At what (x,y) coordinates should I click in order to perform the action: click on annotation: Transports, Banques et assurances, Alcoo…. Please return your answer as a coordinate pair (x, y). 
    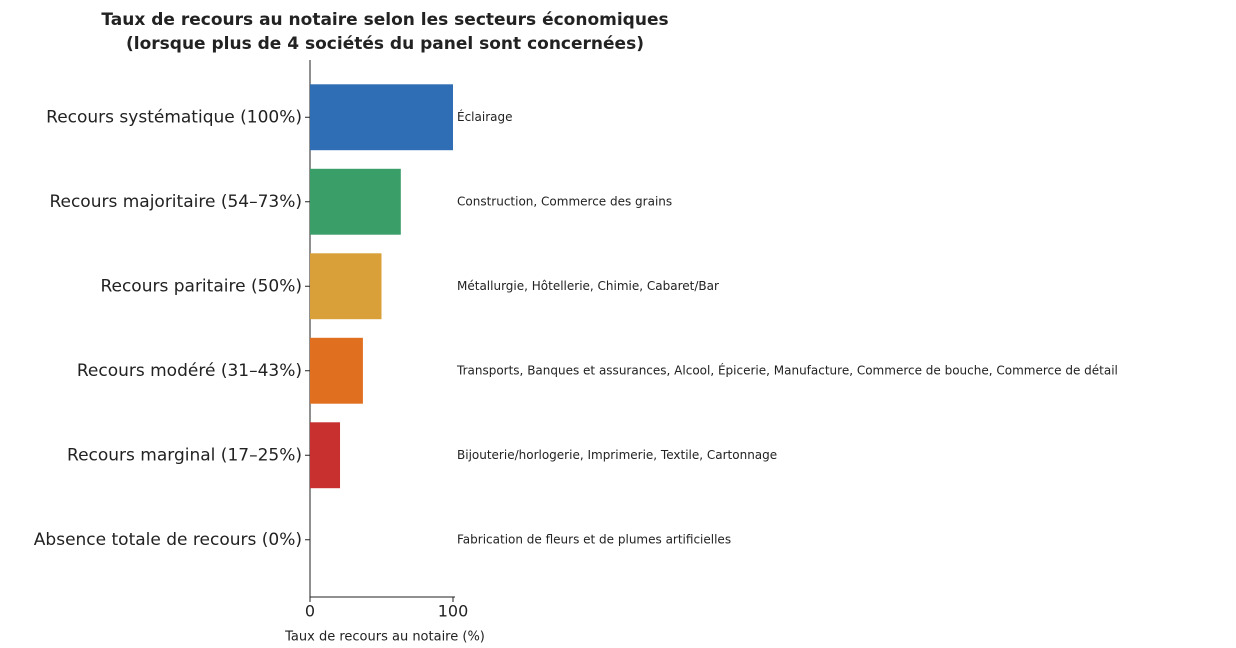
    Looking at the image, I should click on (787, 369).